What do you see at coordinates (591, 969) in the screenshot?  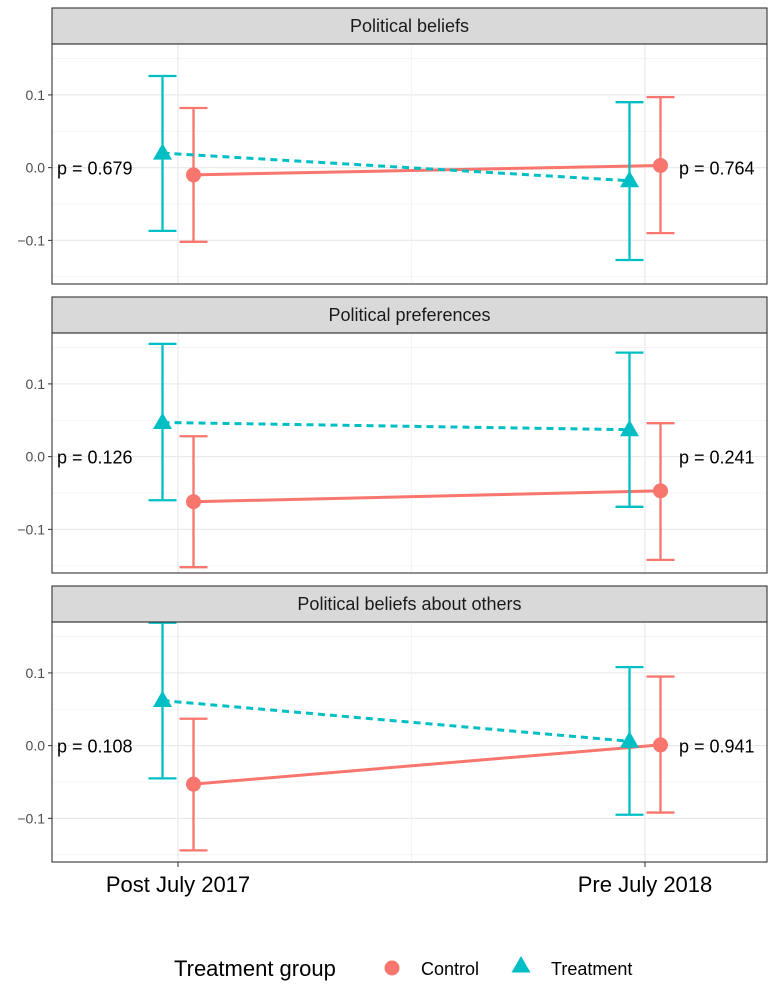 I see `legend-label-treatment: Treatment` at bounding box center [591, 969].